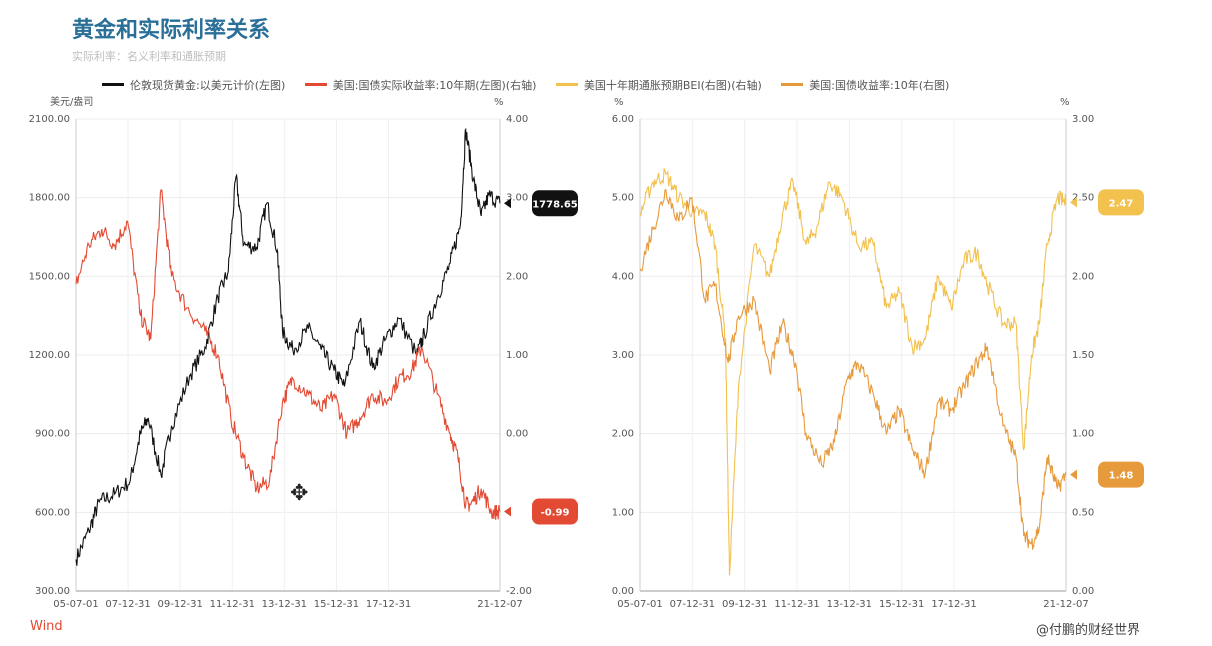 The width and height of the screenshot is (1212, 646). What do you see at coordinates (672, 85) in the screenshot?
I see `legend-label-bei: 美国十年期通胀预期BEI(右图)(右轴)` at bounding box center [672, 85].